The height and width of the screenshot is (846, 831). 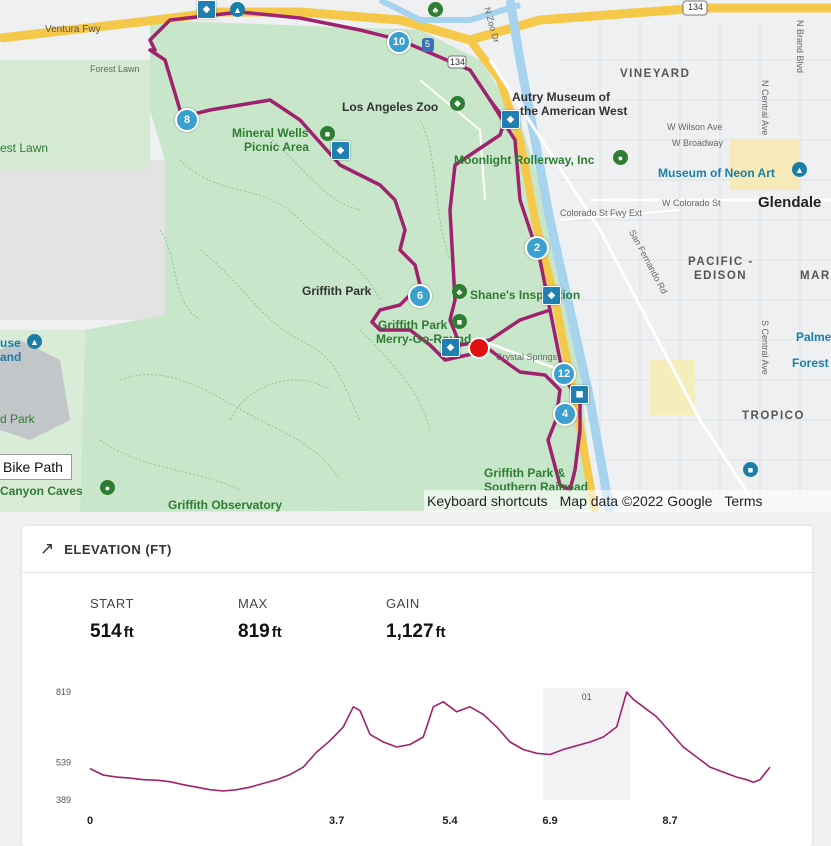 I want to click on stat-value: 514 ft, so click(x=164, y=632).